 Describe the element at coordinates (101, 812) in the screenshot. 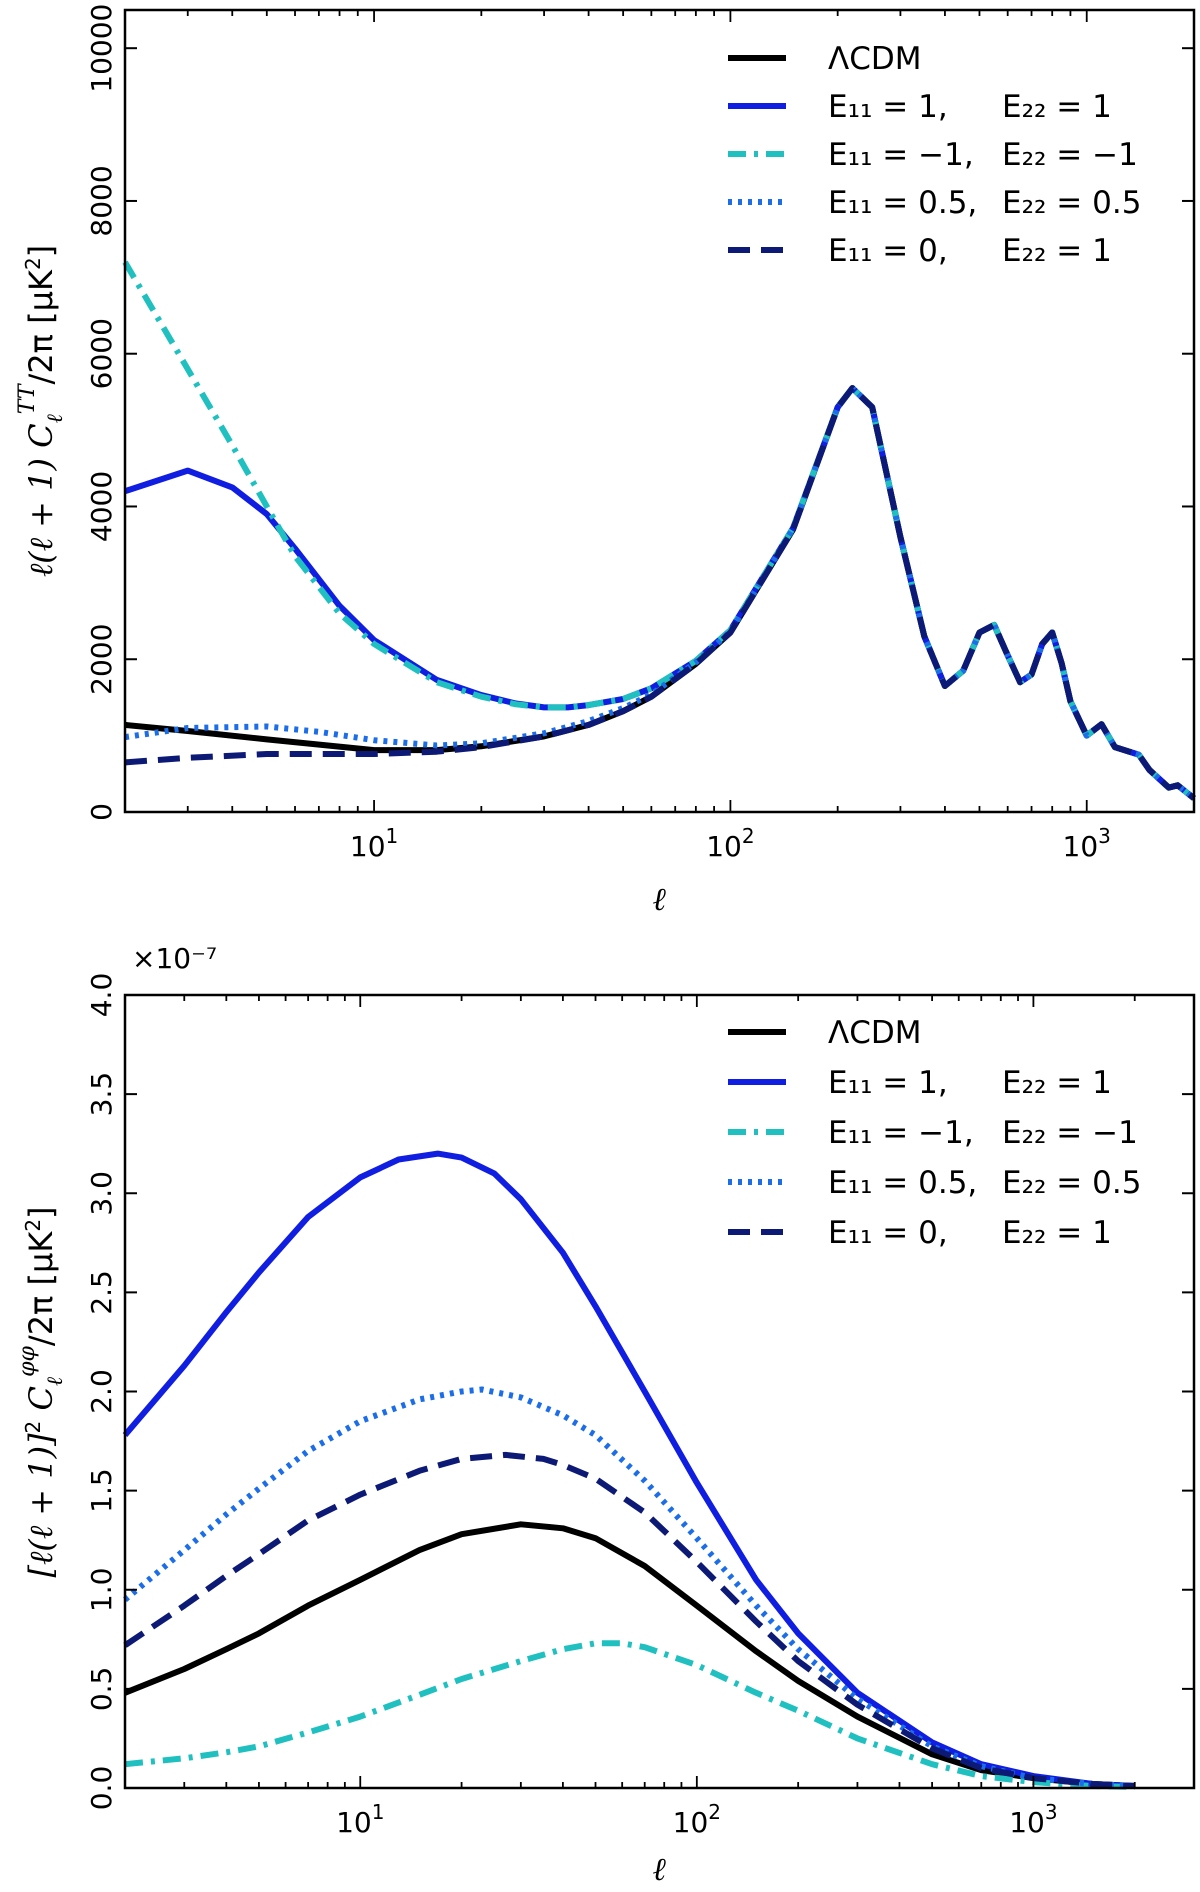

I see `y-tick-label: 0` at that location.